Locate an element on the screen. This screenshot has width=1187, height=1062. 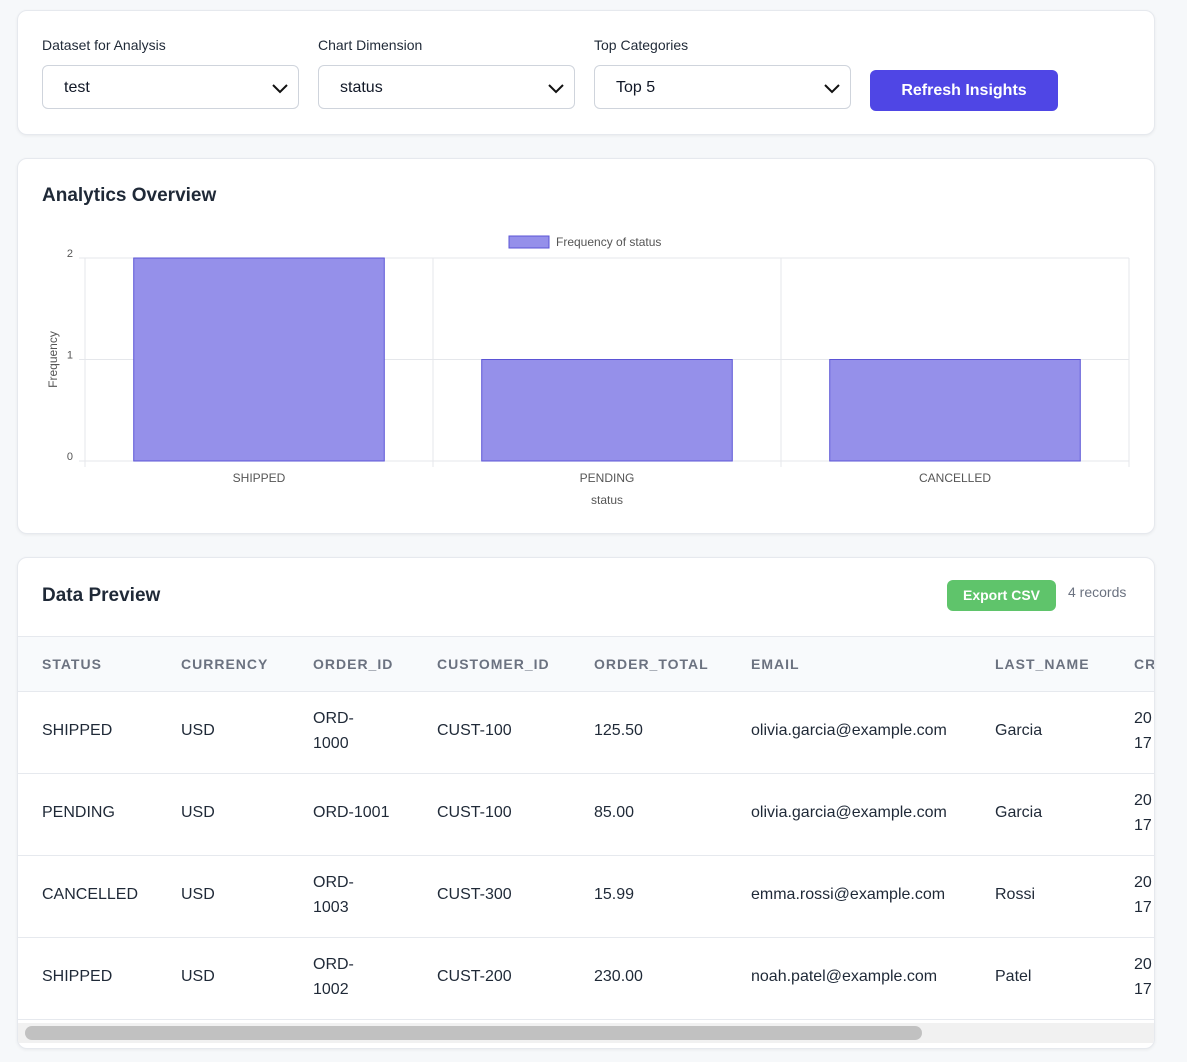
column-header-order-total: ORDER_TOTAL is located at coordinates (651, 664).